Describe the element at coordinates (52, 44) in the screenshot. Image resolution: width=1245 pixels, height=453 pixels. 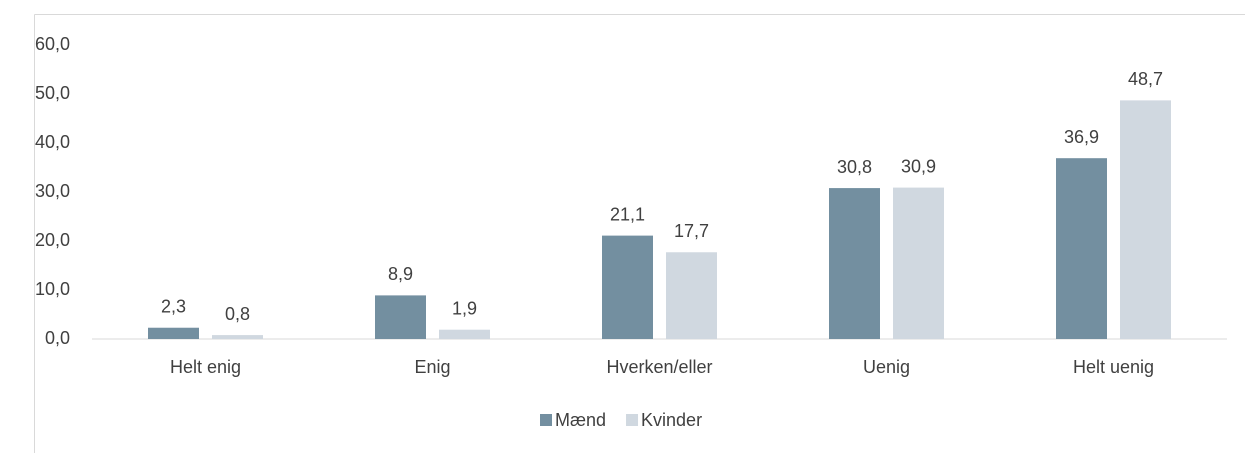
I see `y-tick-label: 60,0` at that location.